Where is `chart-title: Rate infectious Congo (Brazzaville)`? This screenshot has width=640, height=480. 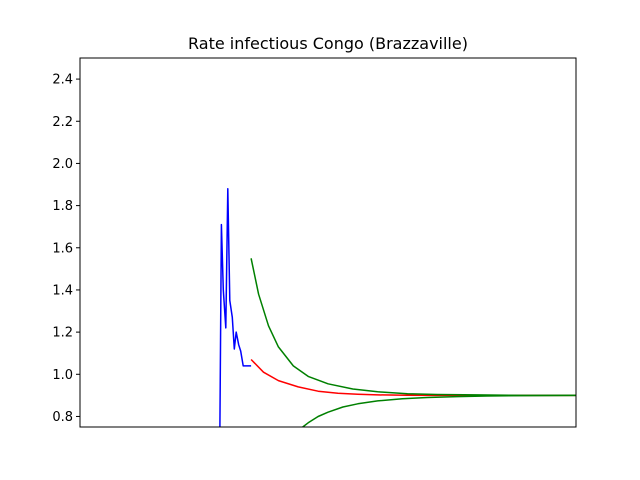 chart-title: Rate infectious Congo (Brazzaville) is located at coordinates (328, 43).